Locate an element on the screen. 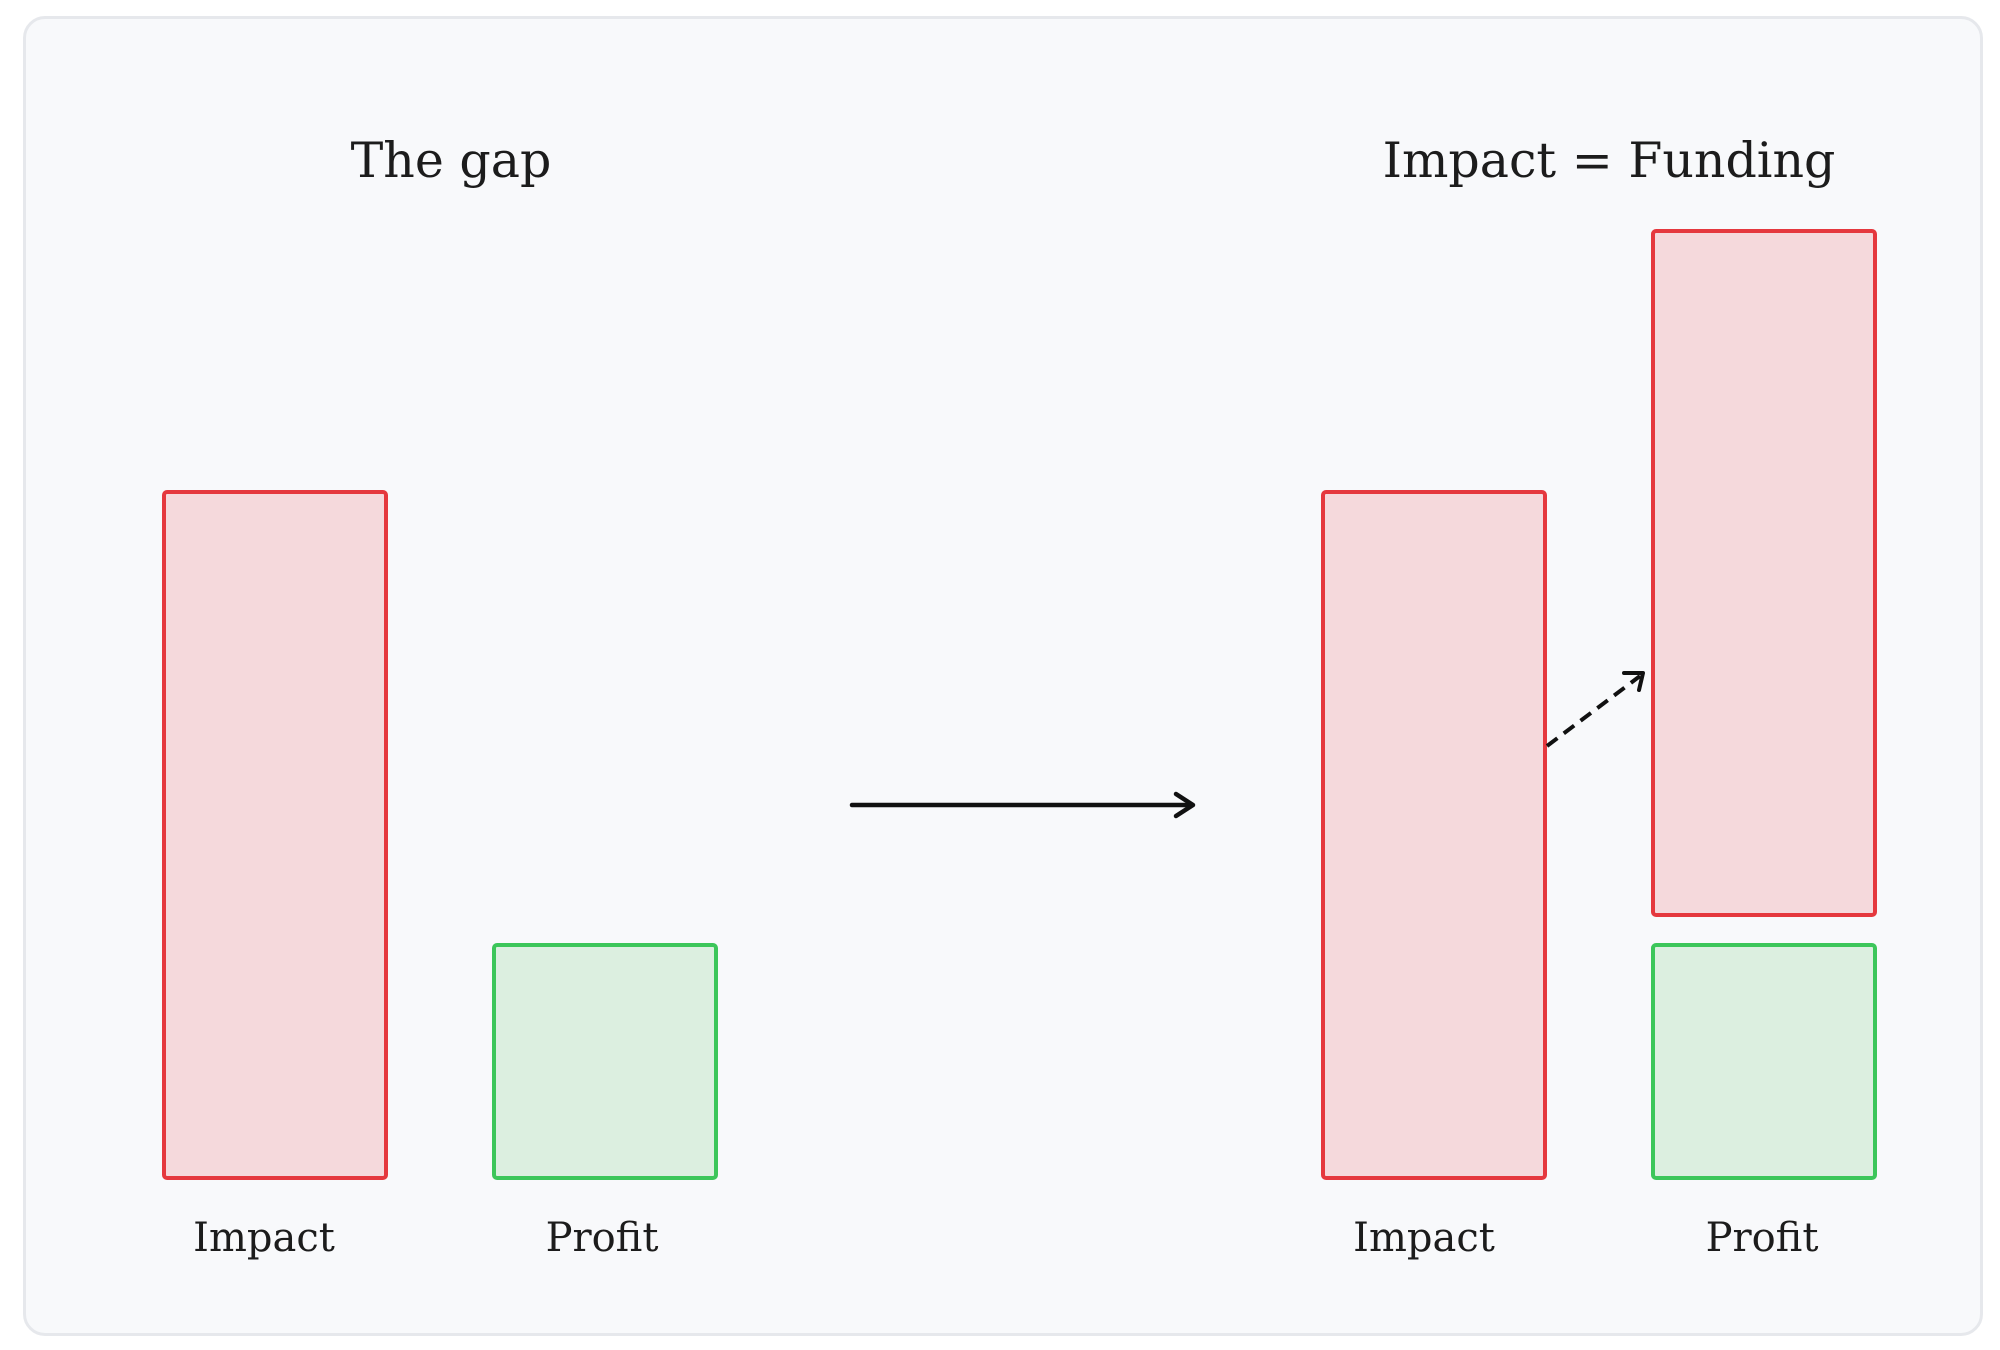 The image size is (2000, 1350). solid-arrow-icon is located at coordinates (1022, 805).